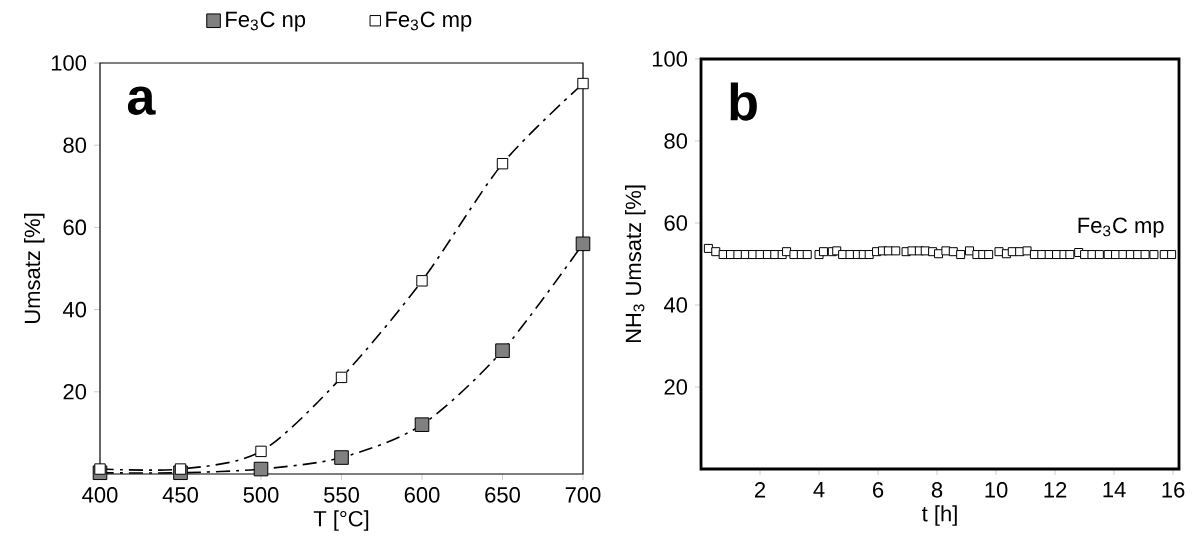 The height and width of the screenshot is (550, 1199). What do you see at coordinates (100, 495) in the screenshot?
I see `x-tick-label: 400` at bounding box center [100, 495].